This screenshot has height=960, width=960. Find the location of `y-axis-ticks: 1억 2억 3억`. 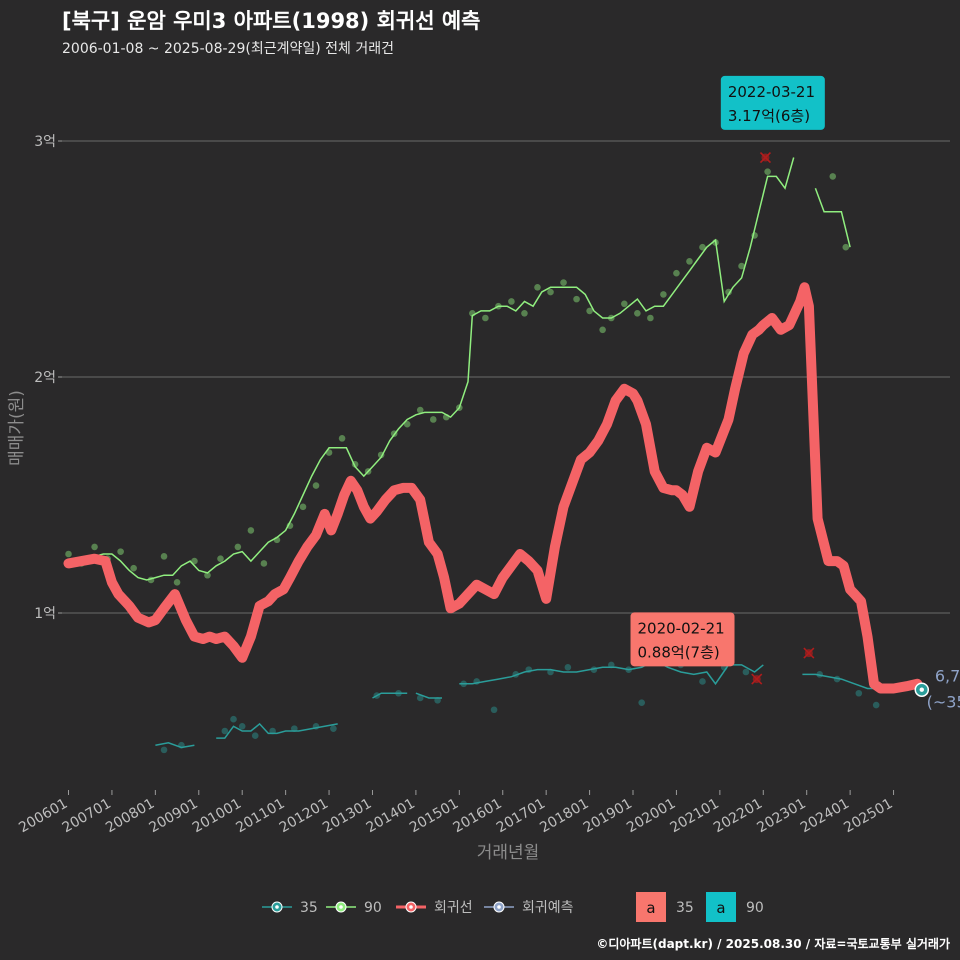

y-axis-ticks: 1억 2억 3억 is located at coordinates (48, 378).